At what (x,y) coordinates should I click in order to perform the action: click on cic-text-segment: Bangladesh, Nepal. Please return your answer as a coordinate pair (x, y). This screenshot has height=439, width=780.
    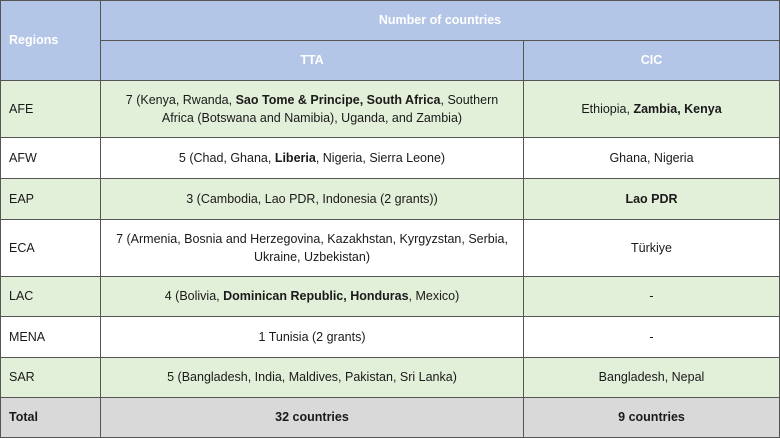
    Looking at the image, I should click on (651, 377).